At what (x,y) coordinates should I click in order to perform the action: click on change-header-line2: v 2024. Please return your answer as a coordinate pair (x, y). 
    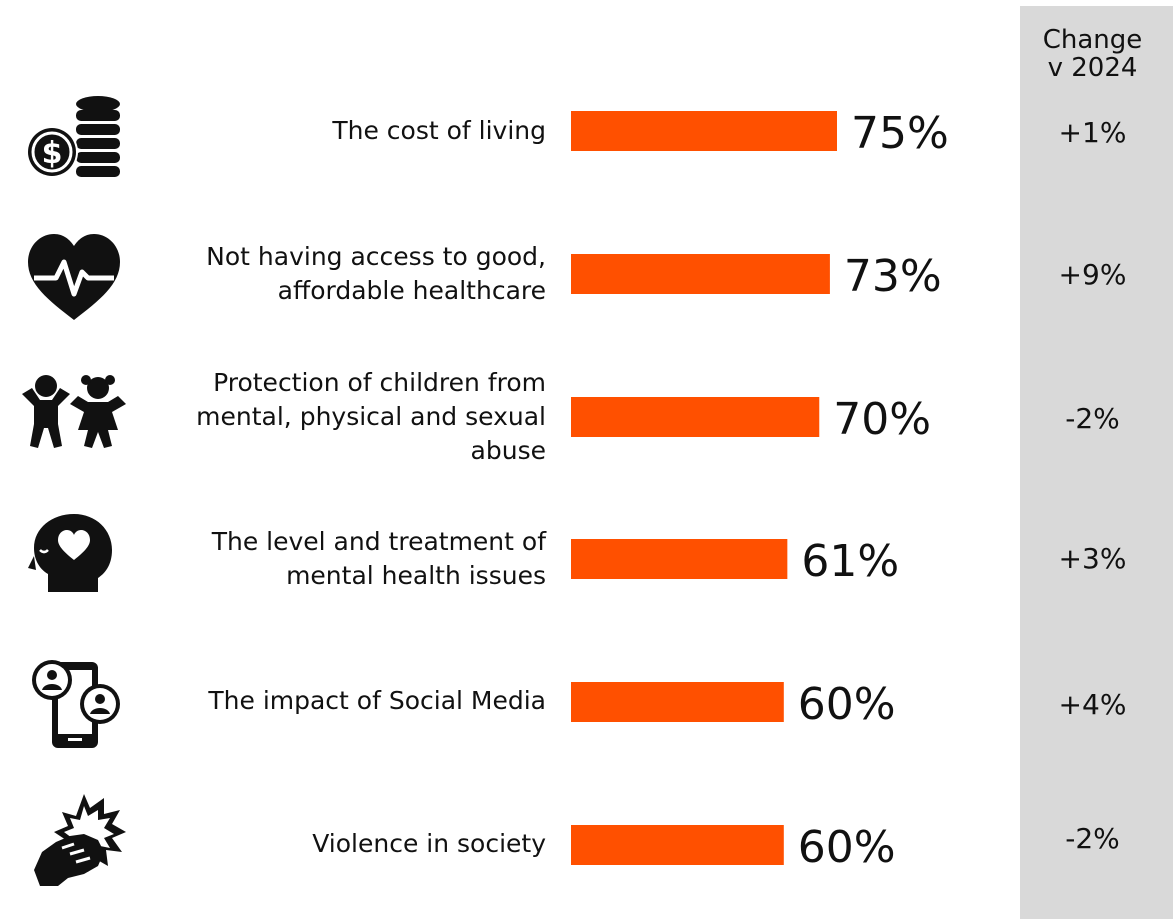
    Looking at the image, I should click on (1092, 68).